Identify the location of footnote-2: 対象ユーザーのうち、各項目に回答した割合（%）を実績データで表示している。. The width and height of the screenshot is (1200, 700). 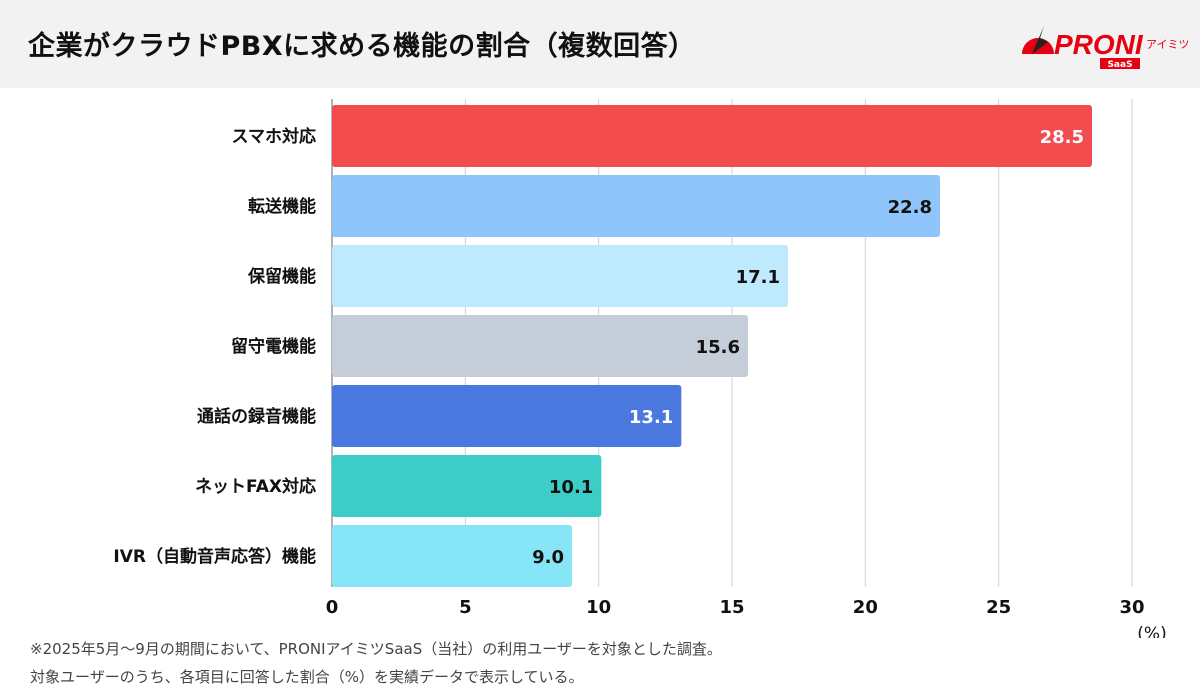
(307, 677).